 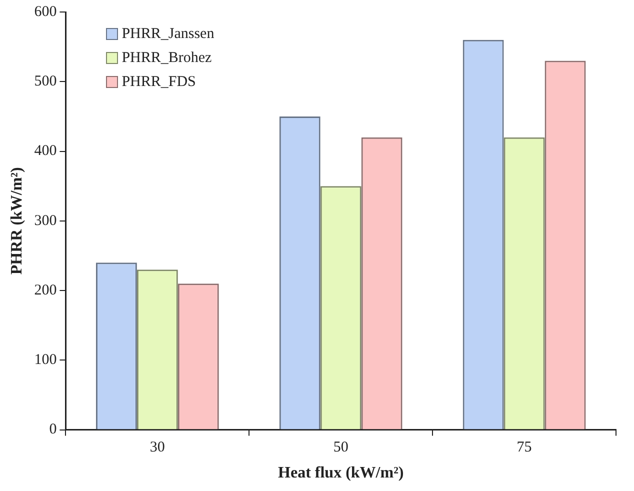 I want to click on y-tick-label: 500, so click(x=45, y=82).